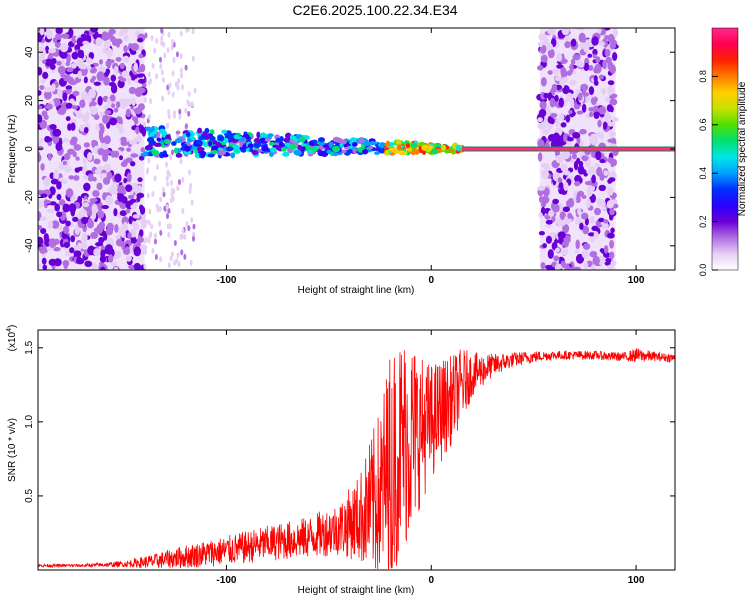  I want to click on colorbar-tick-label: 0.4, so click(703, 173).